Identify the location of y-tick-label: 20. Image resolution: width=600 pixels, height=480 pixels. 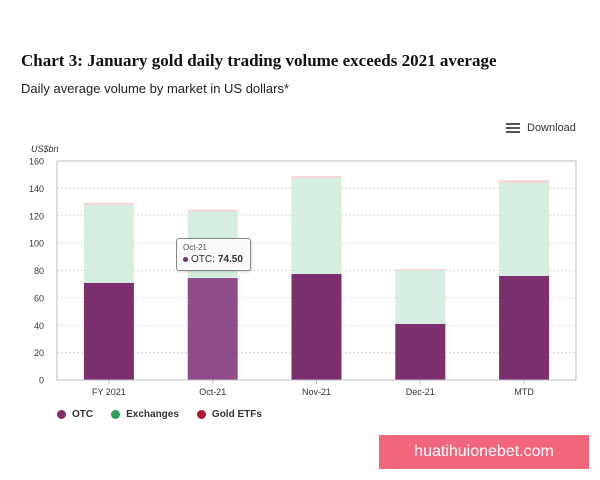
(39, 353).